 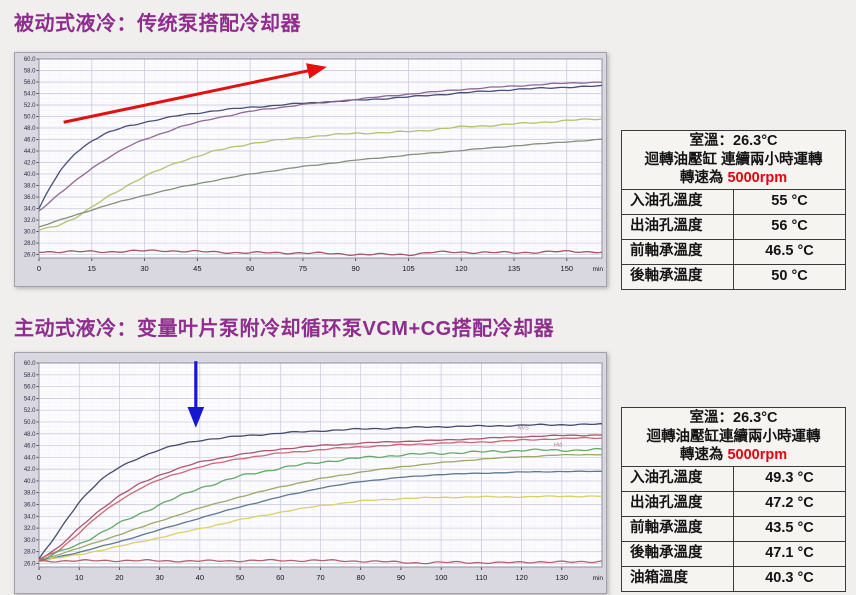 I want to click on y-tick-label: 28.0, so click(x=30, y=244).